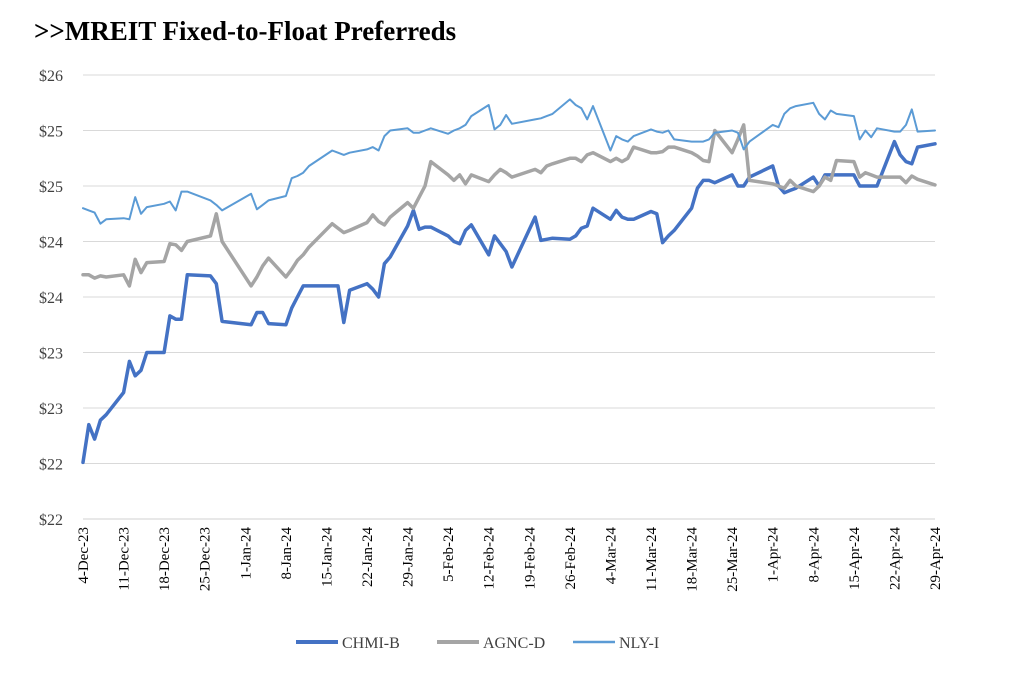  I want to click on legend-label: CHMI-B, so click(371, 643).